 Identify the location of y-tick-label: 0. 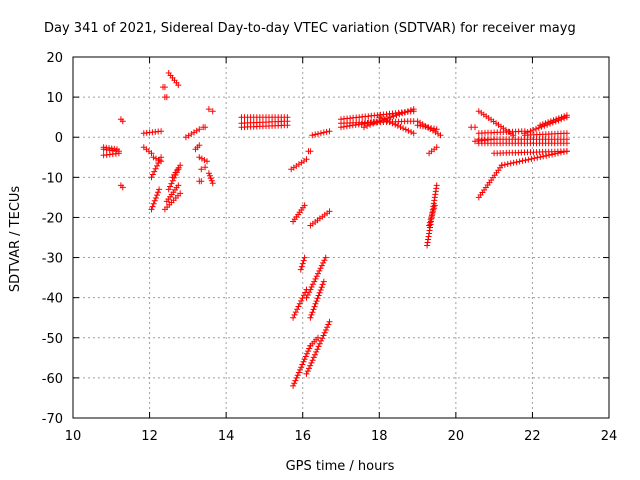
(59, 138).